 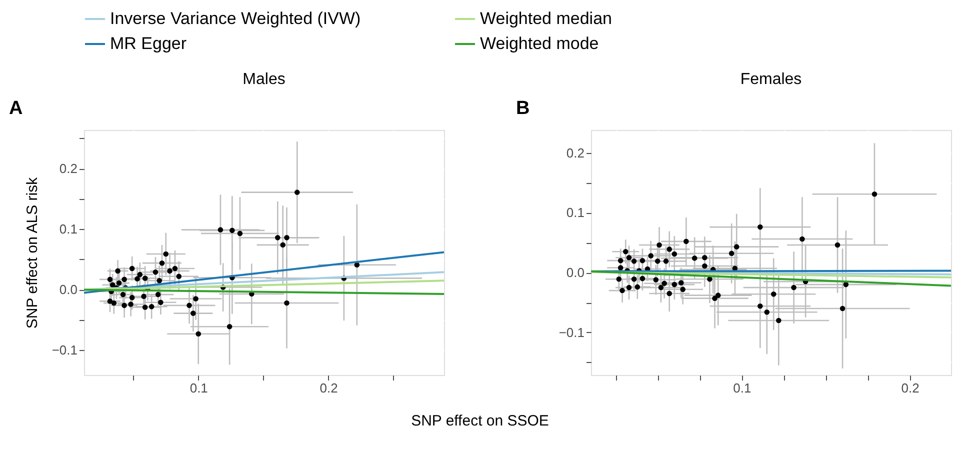 What do you see at coordinates (523, 108) in the screenshot?
I see `text: B` at bounding box center [523, 108].